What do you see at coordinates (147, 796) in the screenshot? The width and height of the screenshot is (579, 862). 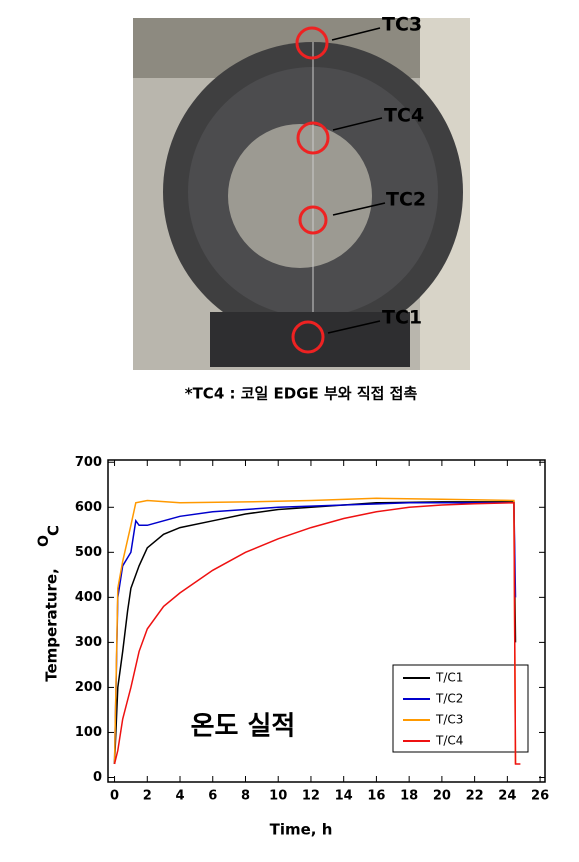 I see `x-tick-label: 2` at bounding box center [147, 796].